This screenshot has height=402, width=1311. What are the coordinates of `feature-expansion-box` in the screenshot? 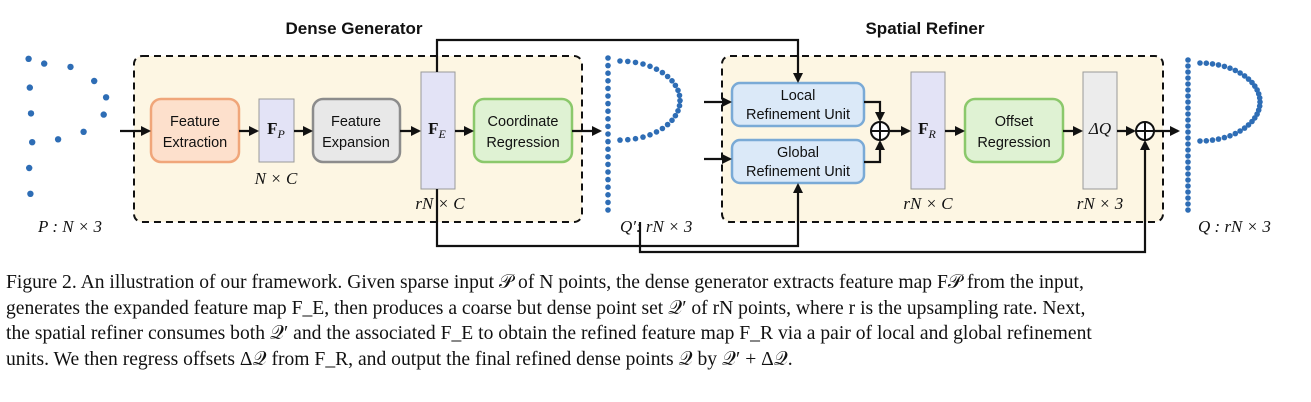 It's located at (356, 130).